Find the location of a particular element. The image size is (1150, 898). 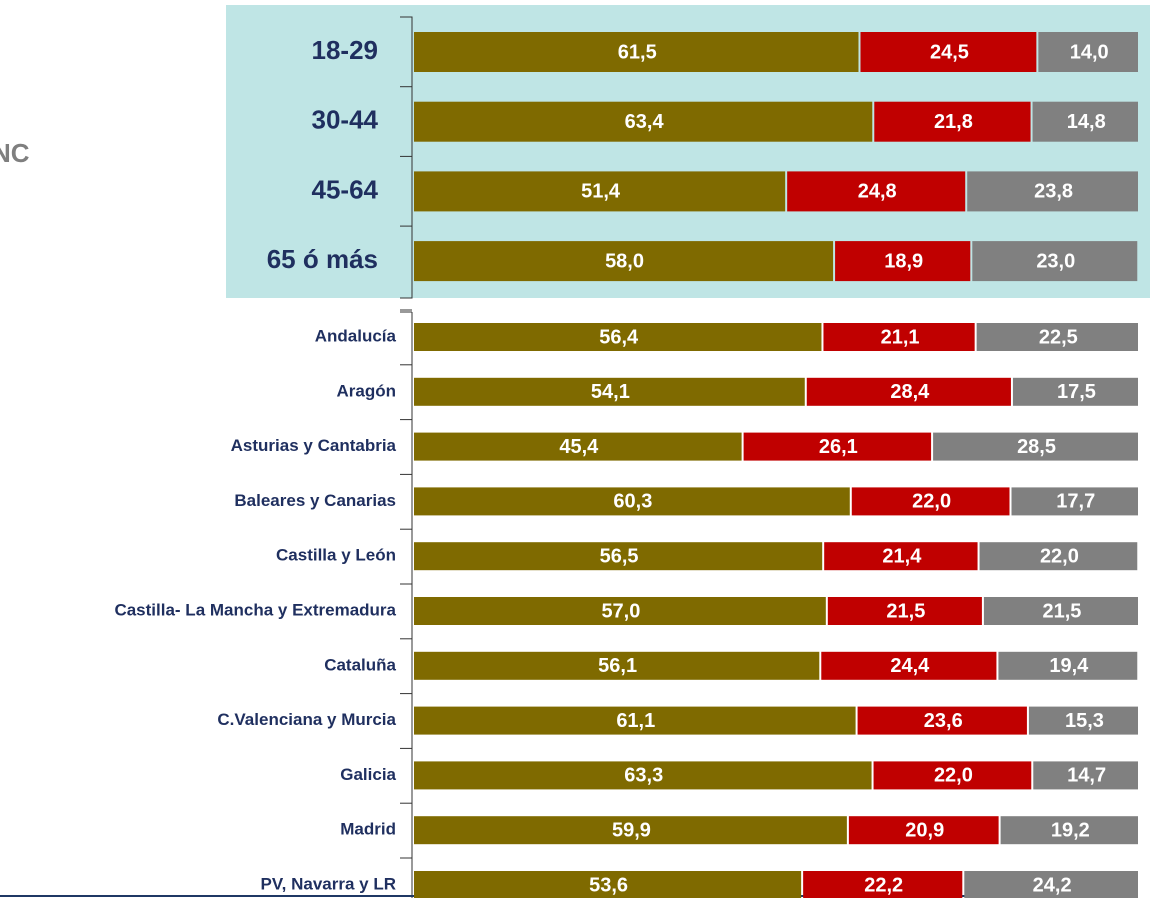

data-label: 56,4 is located at coordinates (619, 337).